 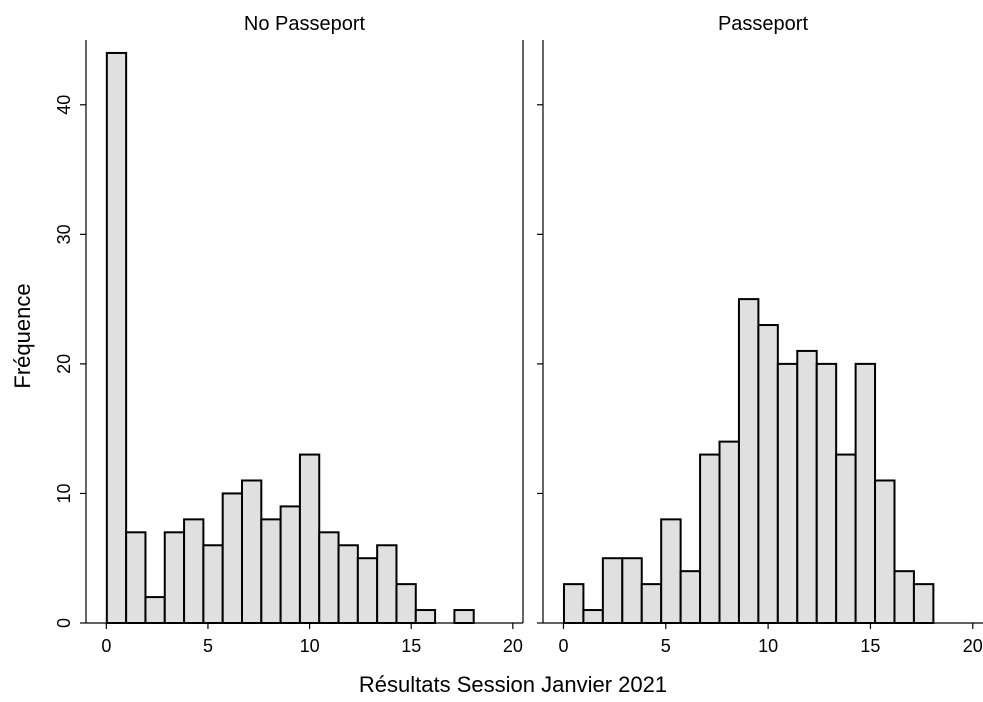 What do you see at coordinates (64, 364) in the screenshot?
I see `y-tick-label: 20` at bounding box center [64, 364].